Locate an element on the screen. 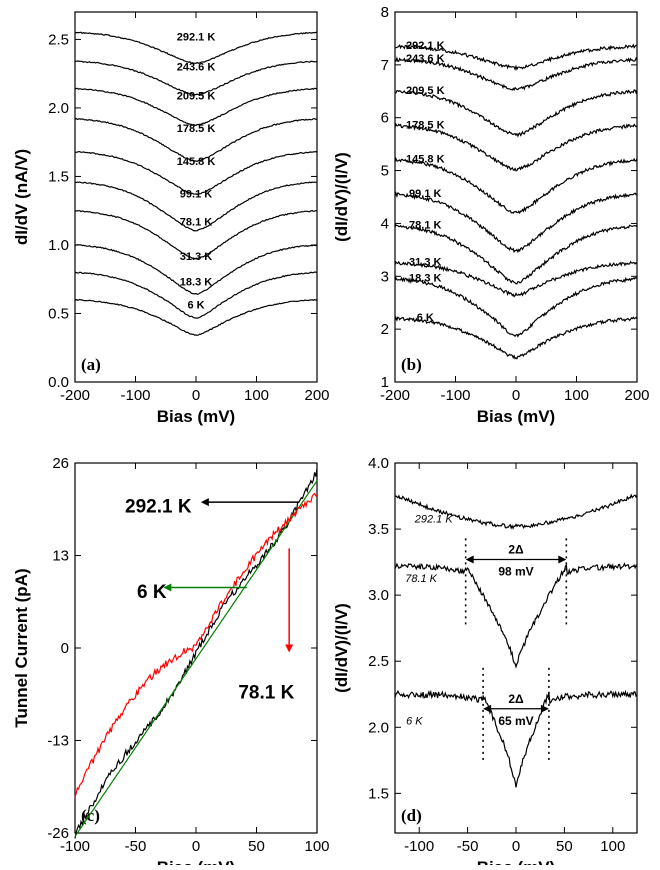 The image size is (660, 870). gap-value: 65 mV is located at coordinates (515, 721).